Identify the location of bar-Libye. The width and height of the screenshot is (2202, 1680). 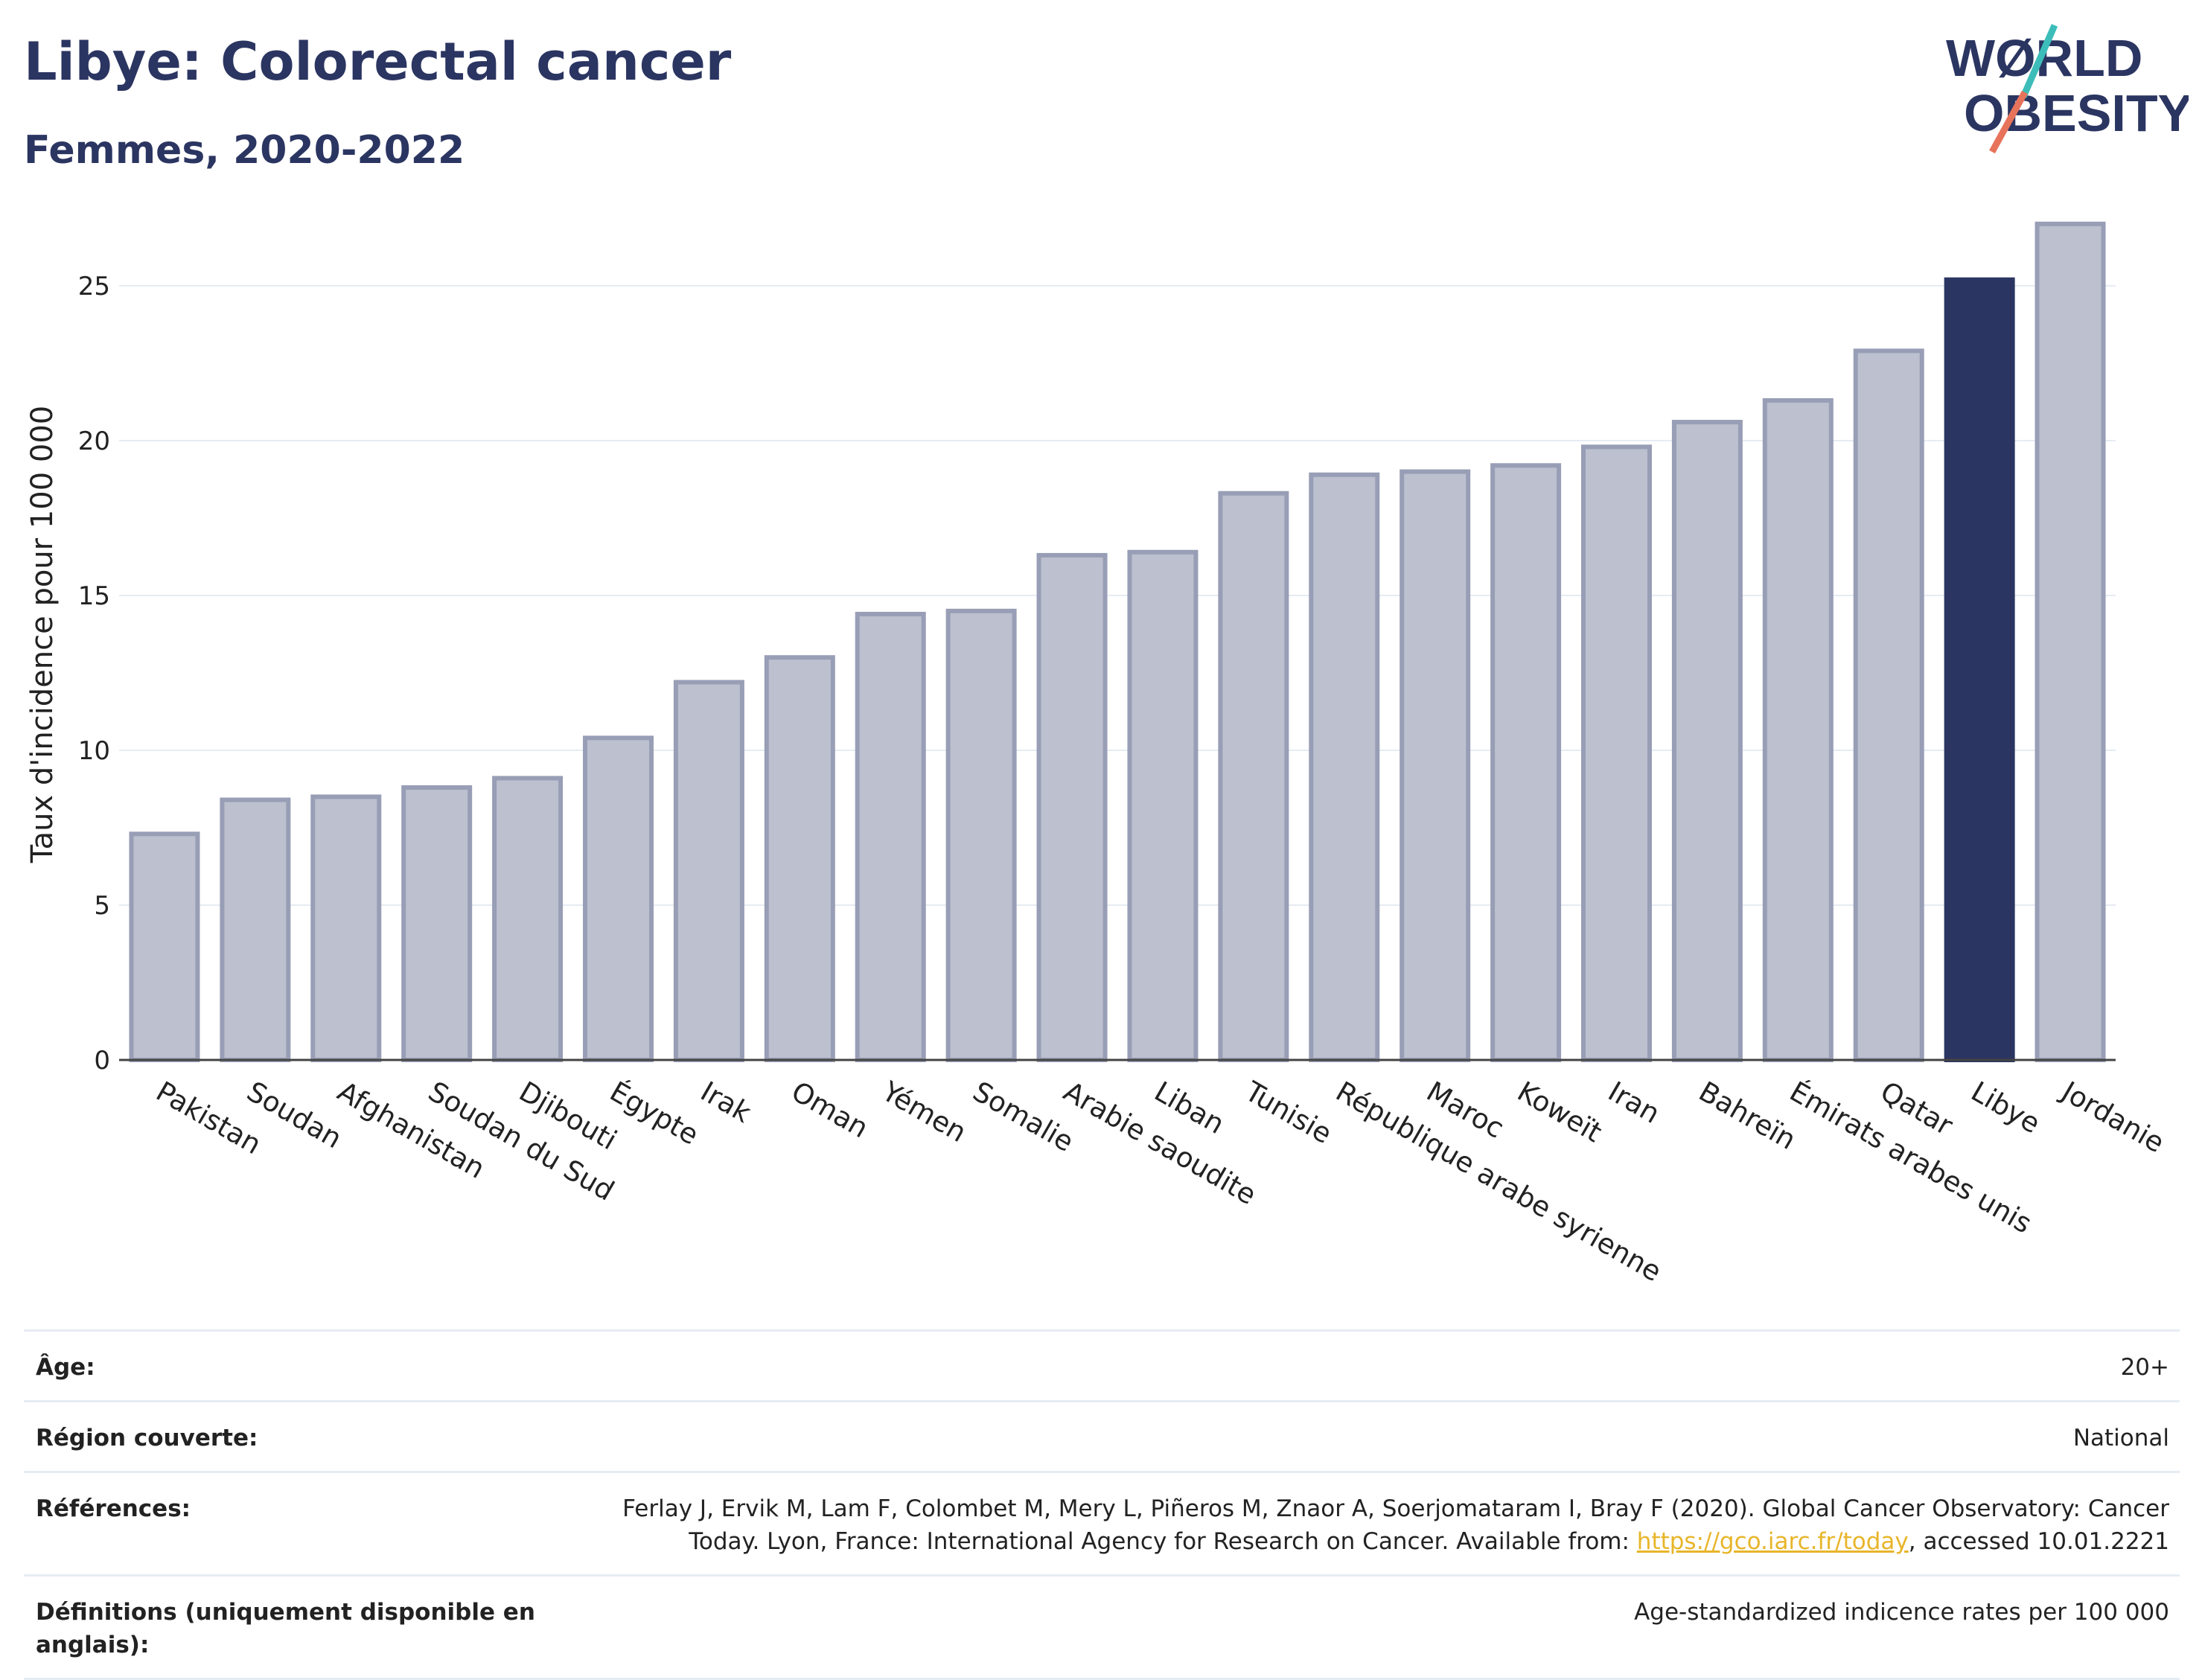
(1979, 669).